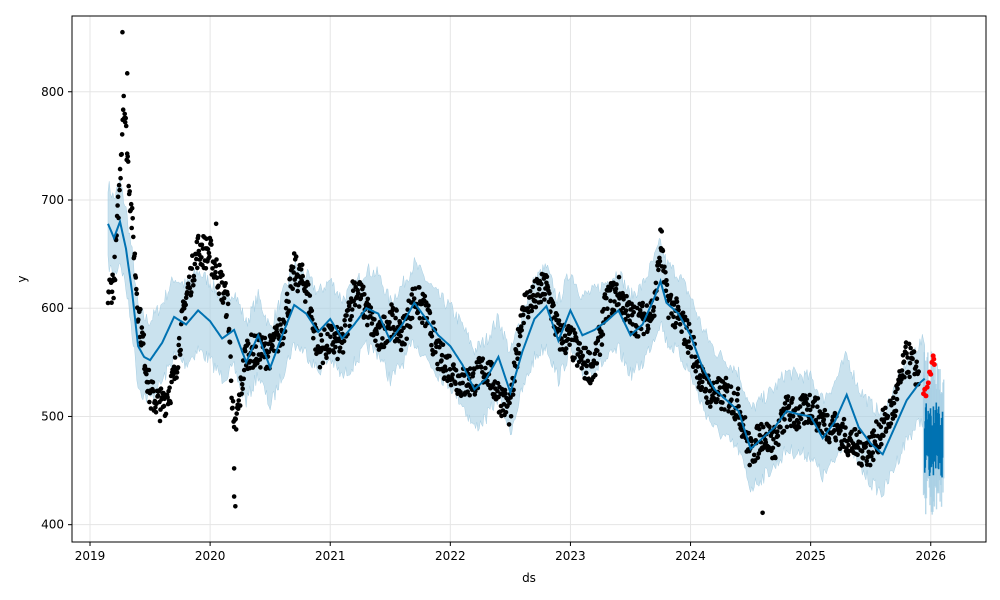 This screenshot has height=600, width=1000. Describe the element at coordinates (926, 396) in the screenshot. I see `holdout-point` at that location.